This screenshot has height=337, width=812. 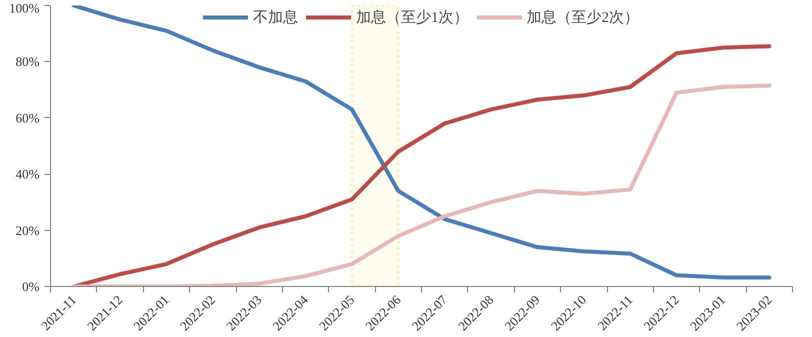 What do you see at coordinates (412, 17) in the screenshot?
I see `legend-label: 加息（至少1次）` at bounding box center [412, 17].